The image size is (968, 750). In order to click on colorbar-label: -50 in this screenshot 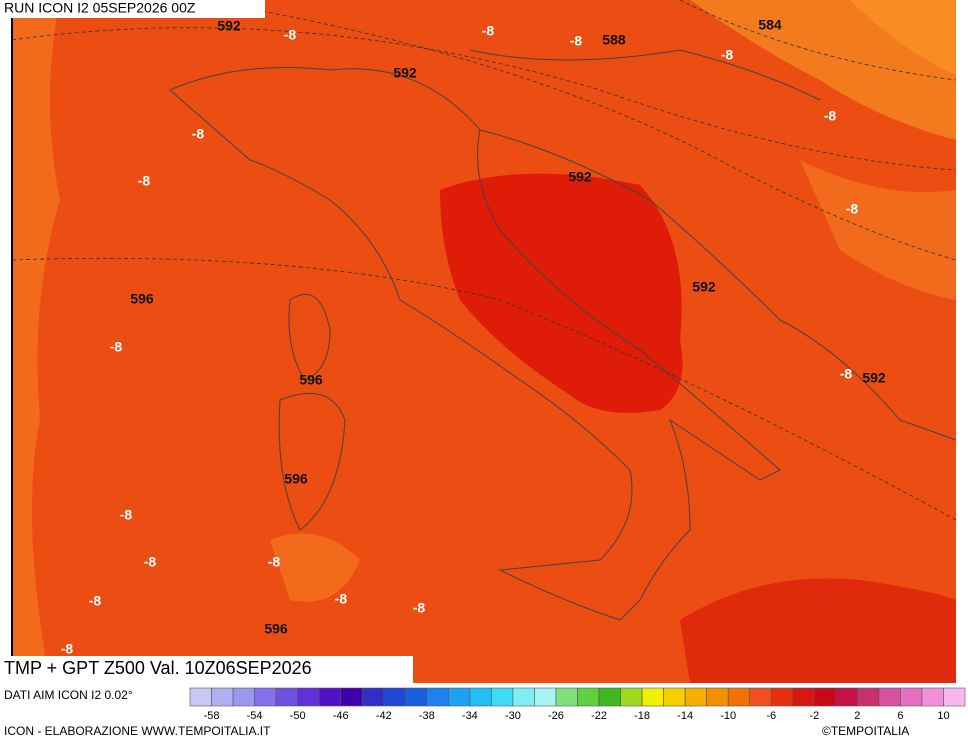, I will do `click(298, 716)`.